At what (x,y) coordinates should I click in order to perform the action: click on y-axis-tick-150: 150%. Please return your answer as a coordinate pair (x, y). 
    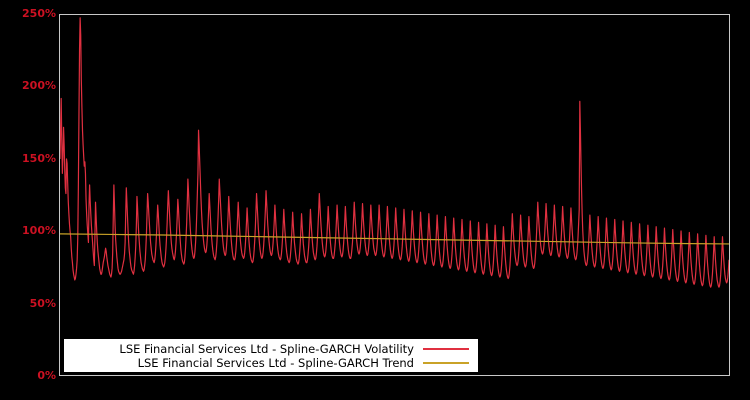
    Looking at the image, I should click on (39, 158).